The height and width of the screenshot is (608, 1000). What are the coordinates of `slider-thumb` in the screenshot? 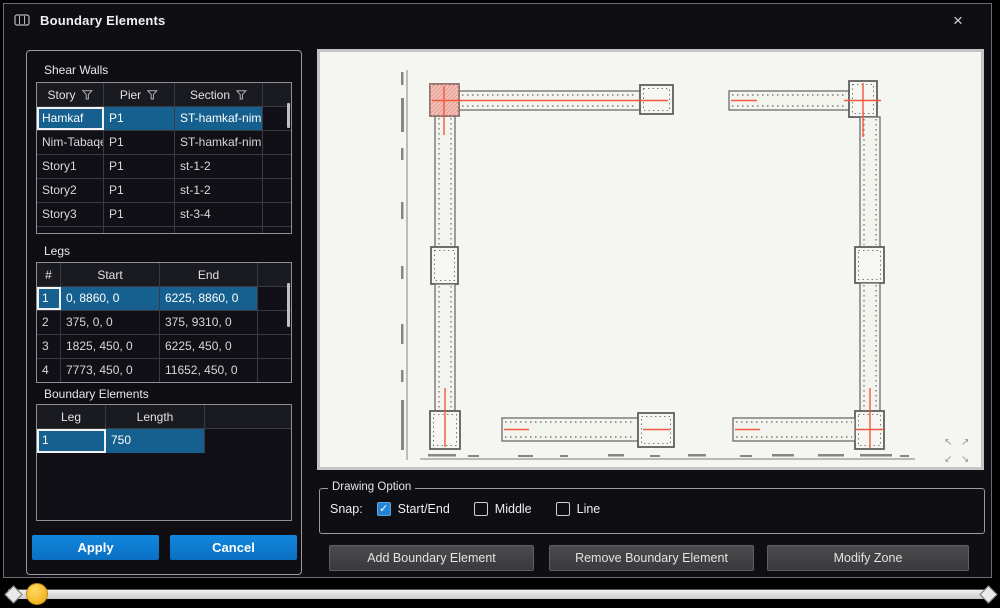 It's located at (37, 594).